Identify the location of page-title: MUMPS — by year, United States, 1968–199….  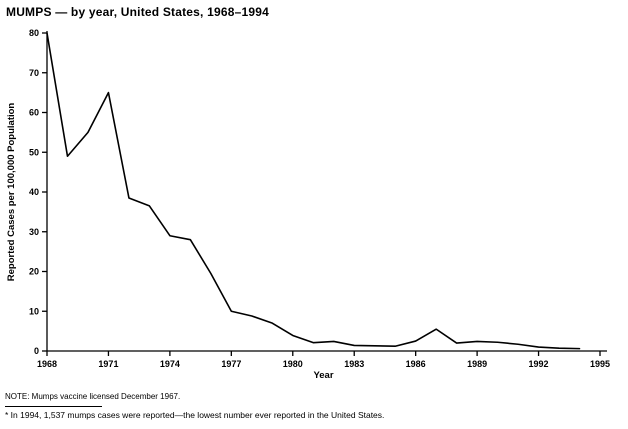
(137, 12).